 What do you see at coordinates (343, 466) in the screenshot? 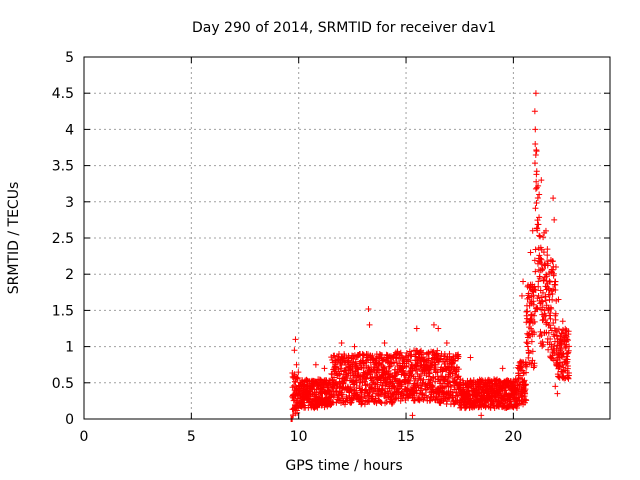
I see `x-axis-label: GPS time / hours` at bounding box center [343, 466].